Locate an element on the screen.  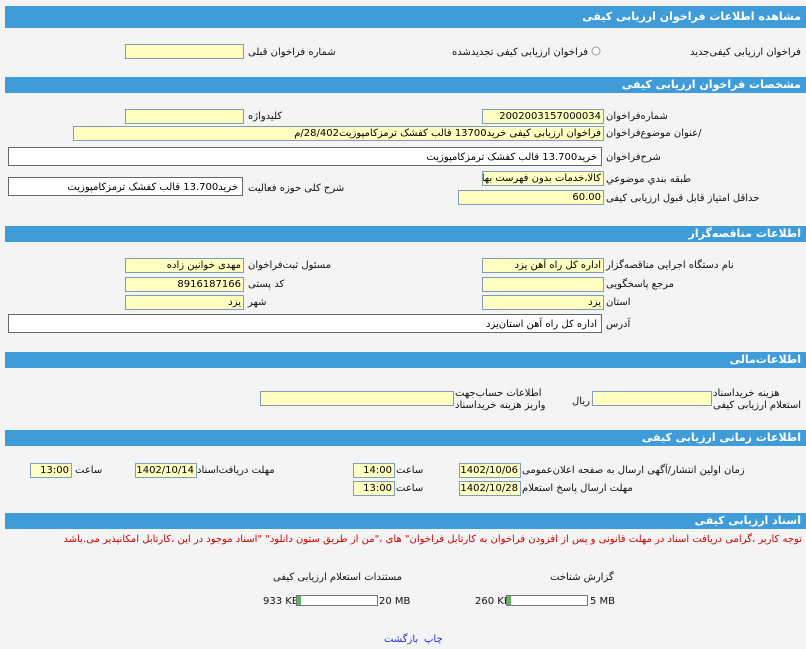
field-label: مرجع پاسخگویی is located at coordinates (640, 284).